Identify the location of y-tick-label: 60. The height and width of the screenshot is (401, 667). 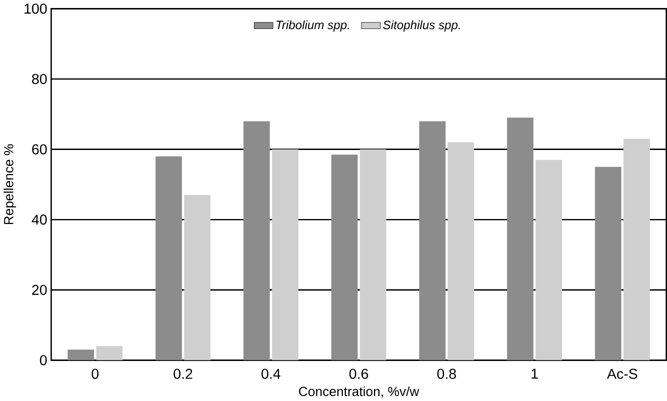
(39, 149).